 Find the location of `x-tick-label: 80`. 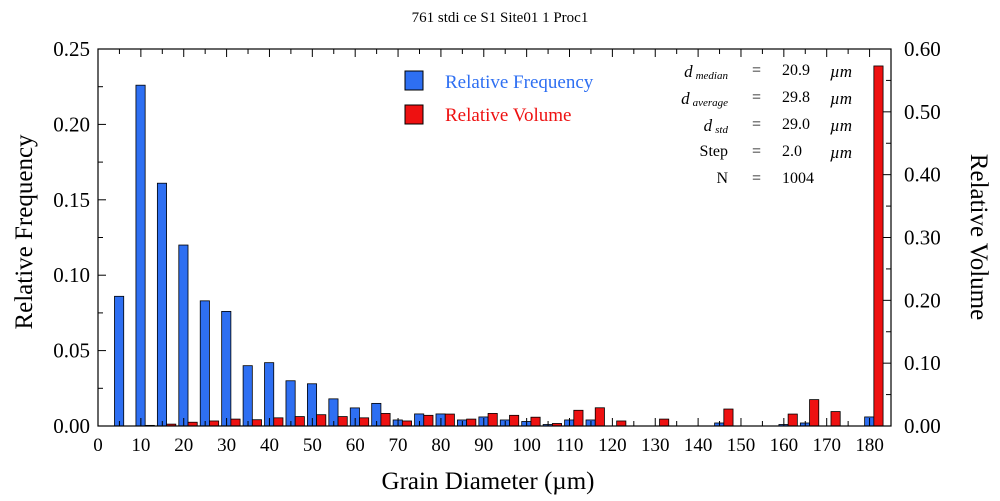

x-tick-label: 80 is located at coordinates (440, 445).